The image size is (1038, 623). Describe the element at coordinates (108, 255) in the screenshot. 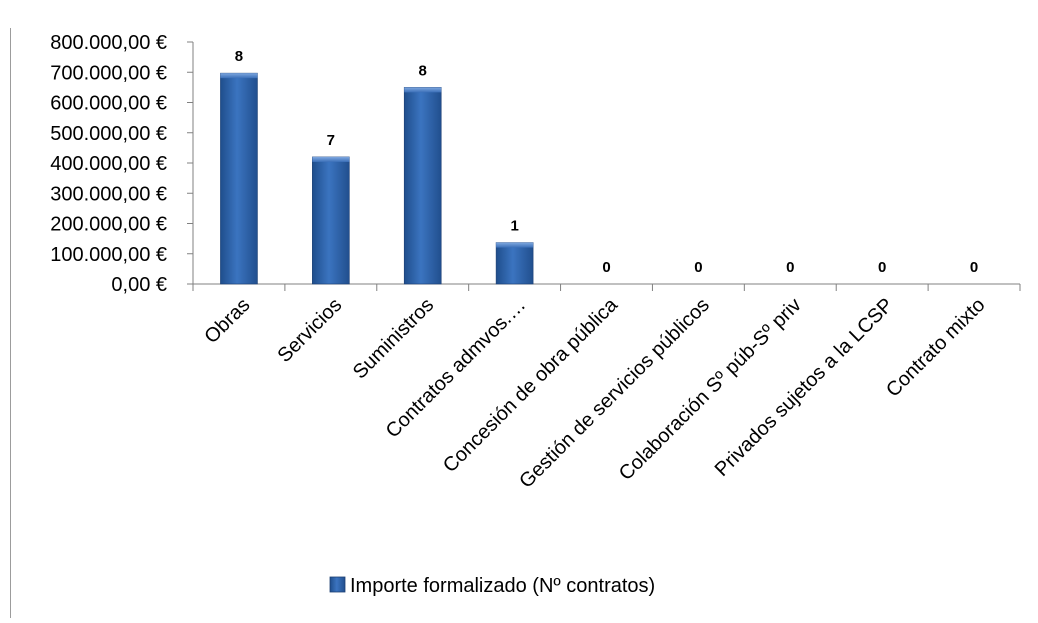

I see `y-tick-label: 100.000,00 €` at that location.